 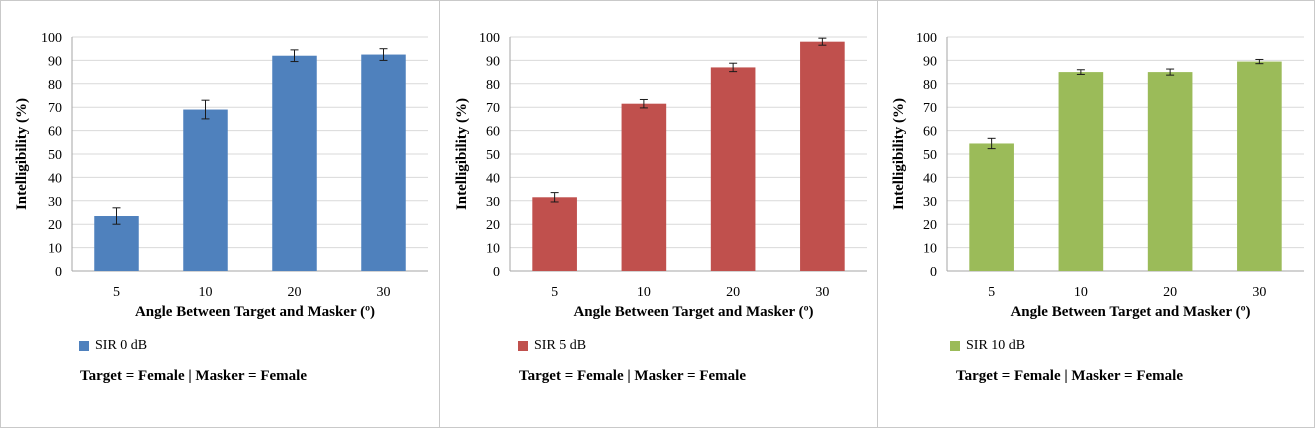 I want to click on legend-label: SIR 0 dB, so click(x=121, y=345).